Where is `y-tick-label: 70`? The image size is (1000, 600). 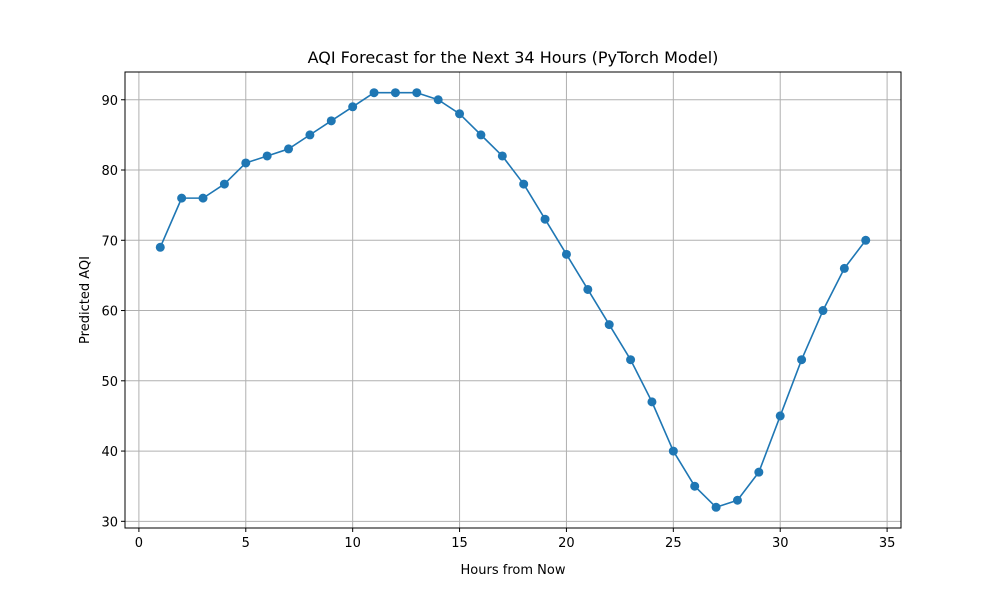 y-tick-label: 70 is located at coordinates (109, 241).